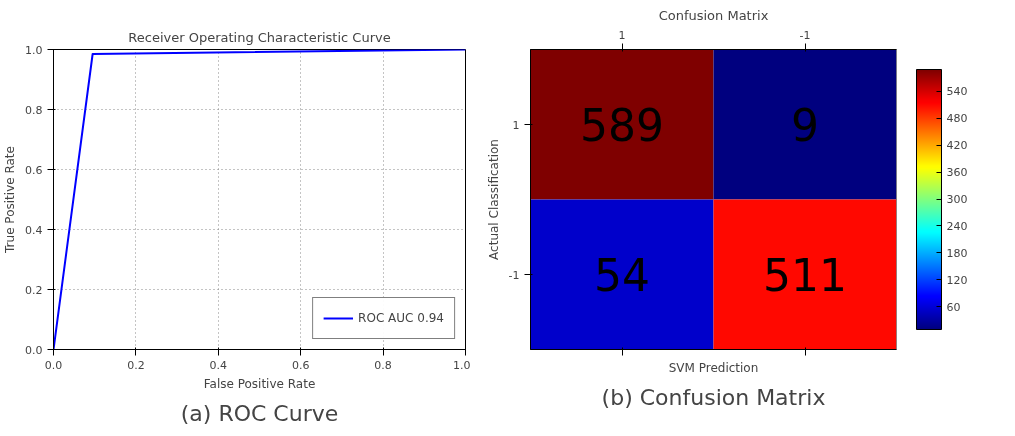  I want to click on x-tick-label: 1.0, so click(462, 365).